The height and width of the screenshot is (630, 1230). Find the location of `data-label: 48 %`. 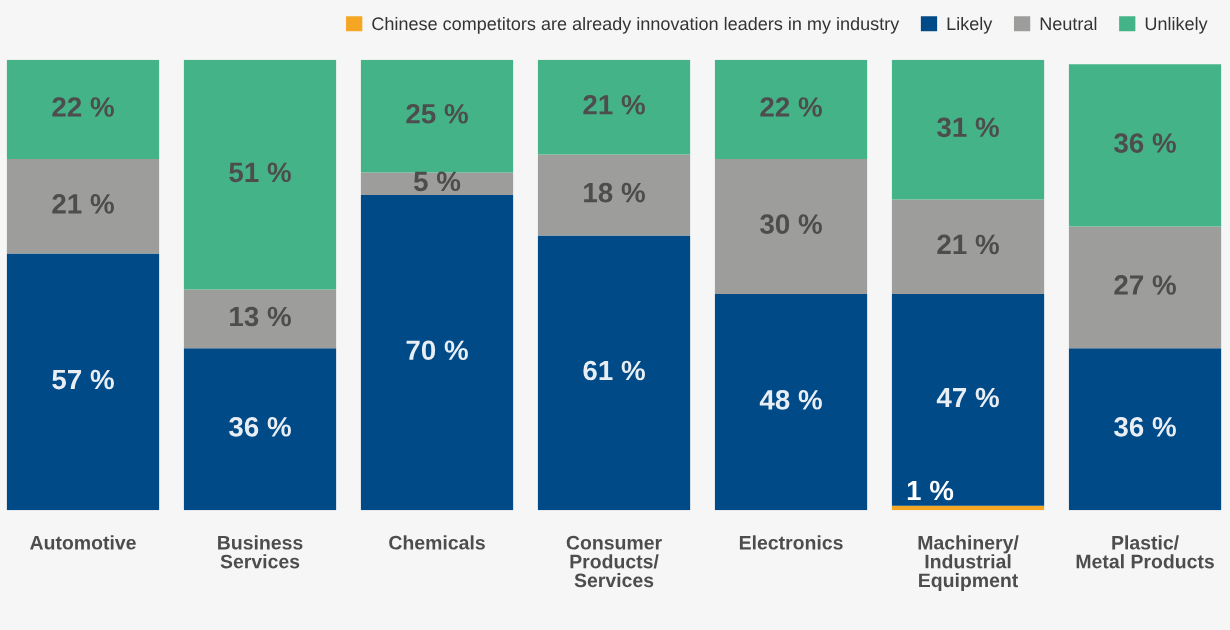

data-label: 48 % is located at coordinates (790, 399).